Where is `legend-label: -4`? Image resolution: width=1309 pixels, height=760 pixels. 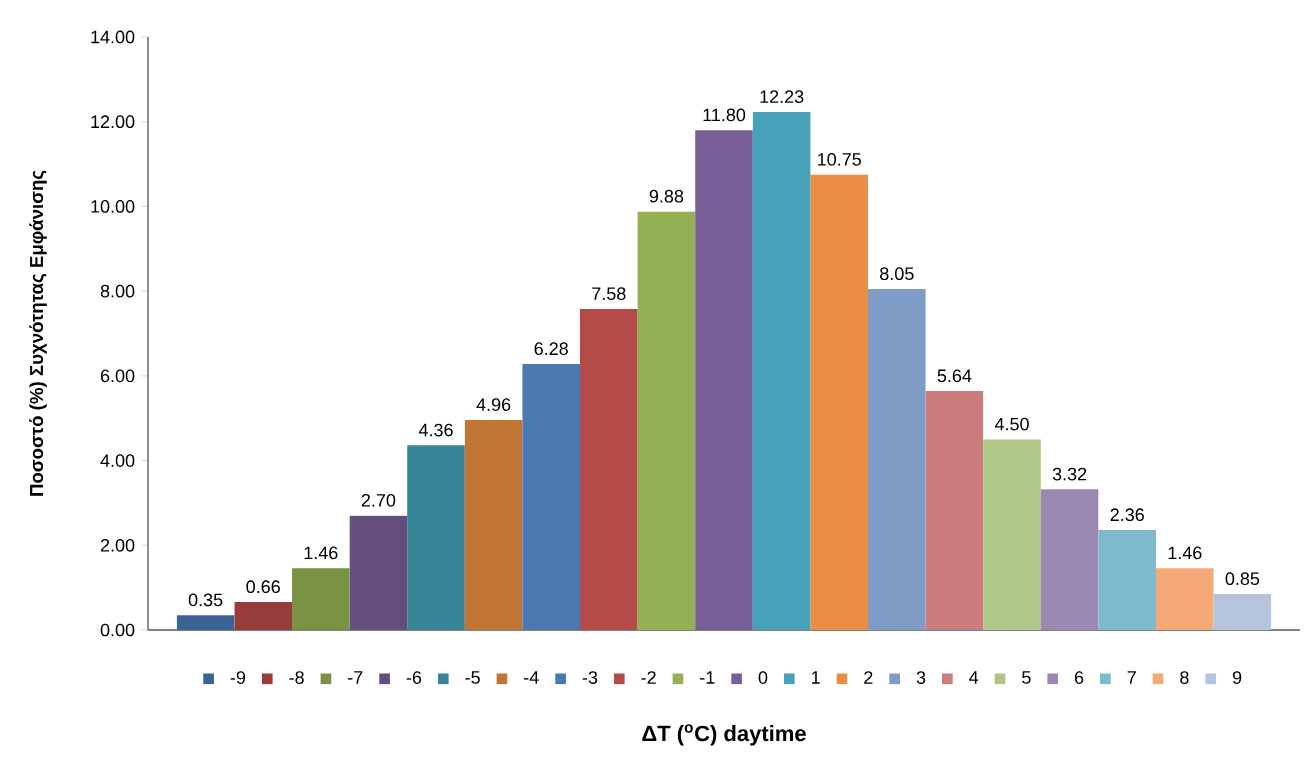
legend-label: -4 is located at coordinates (531, 677).